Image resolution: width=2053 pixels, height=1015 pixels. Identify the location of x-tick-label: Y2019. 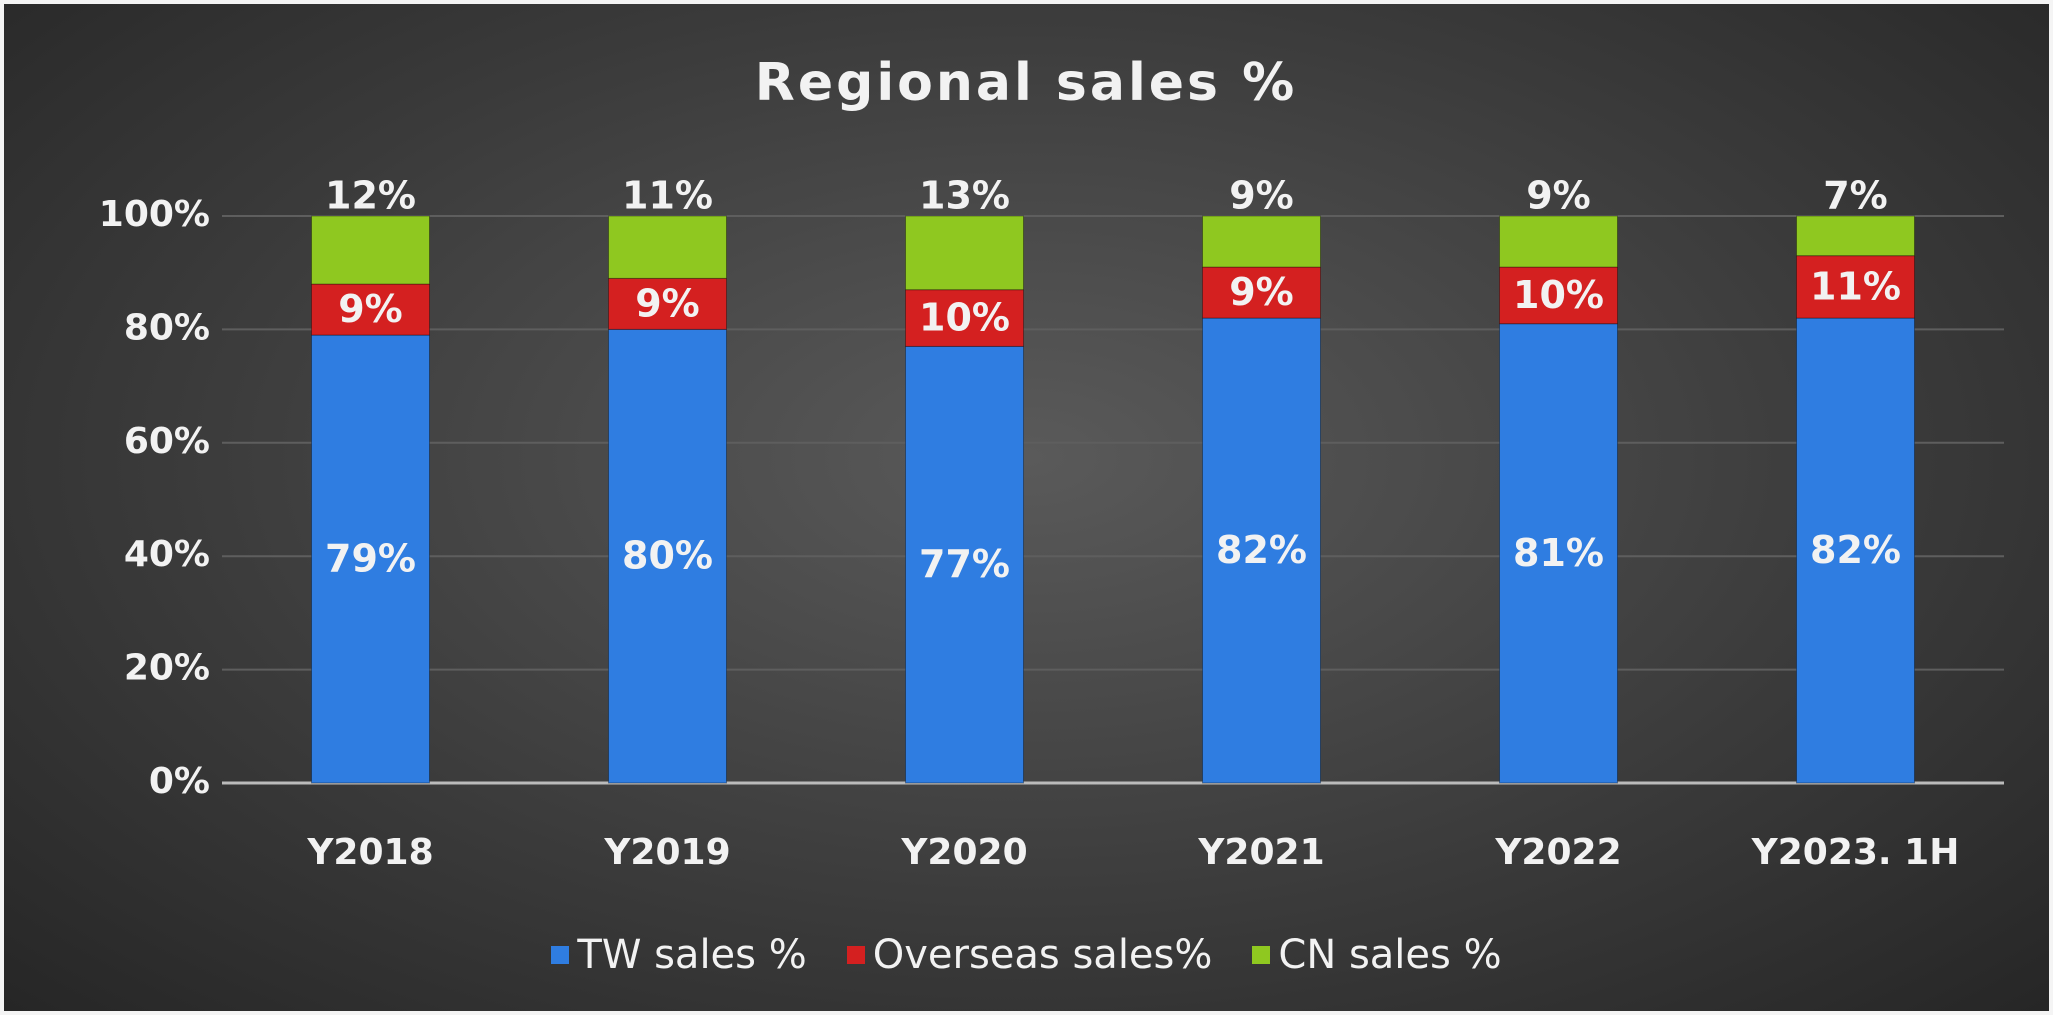
(666, 852).